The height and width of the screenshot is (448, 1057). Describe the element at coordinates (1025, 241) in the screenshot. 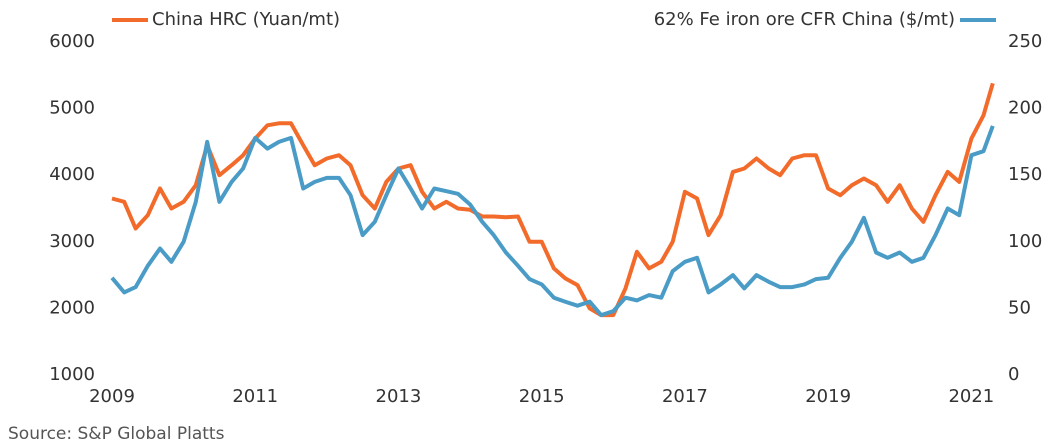

I see `y2-tick-label: 100` at that location.